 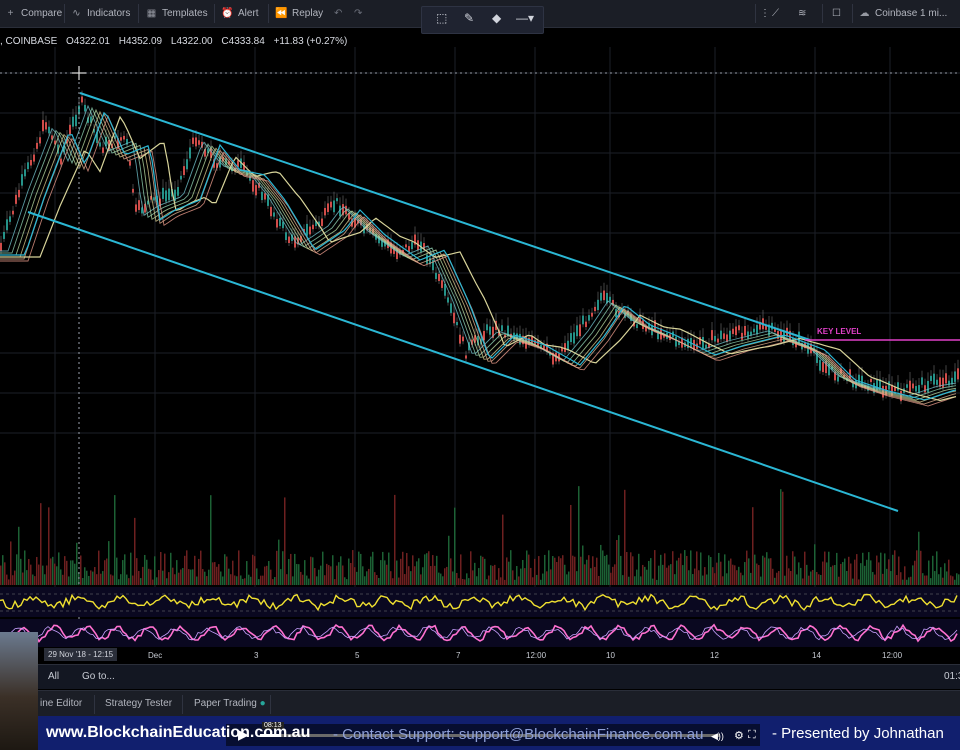 I want to click on x-axis-label: 5, so click(x=357, y=655).